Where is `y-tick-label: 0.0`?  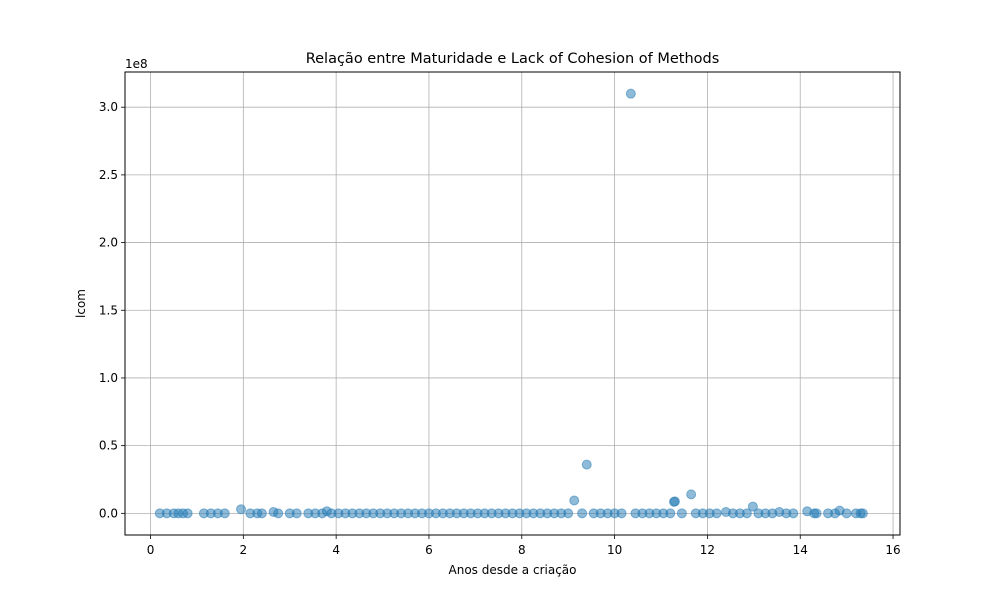
y-tick-label: 0.0 is located at coordinates (108, 513).